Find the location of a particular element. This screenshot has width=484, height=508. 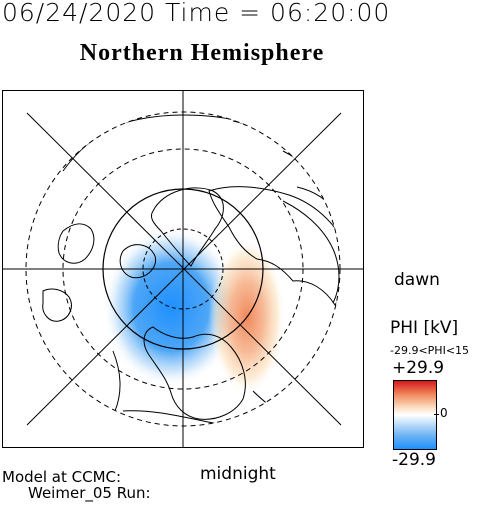

run-label: Weimer_05 Run: is located at coordinates (89, 493).